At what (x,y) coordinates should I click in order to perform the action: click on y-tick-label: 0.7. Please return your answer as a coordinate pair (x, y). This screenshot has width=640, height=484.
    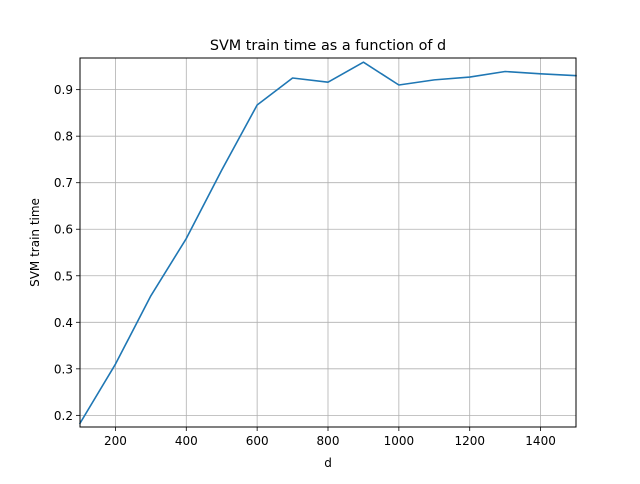
    Looking at the image, I should click on (63, 183).